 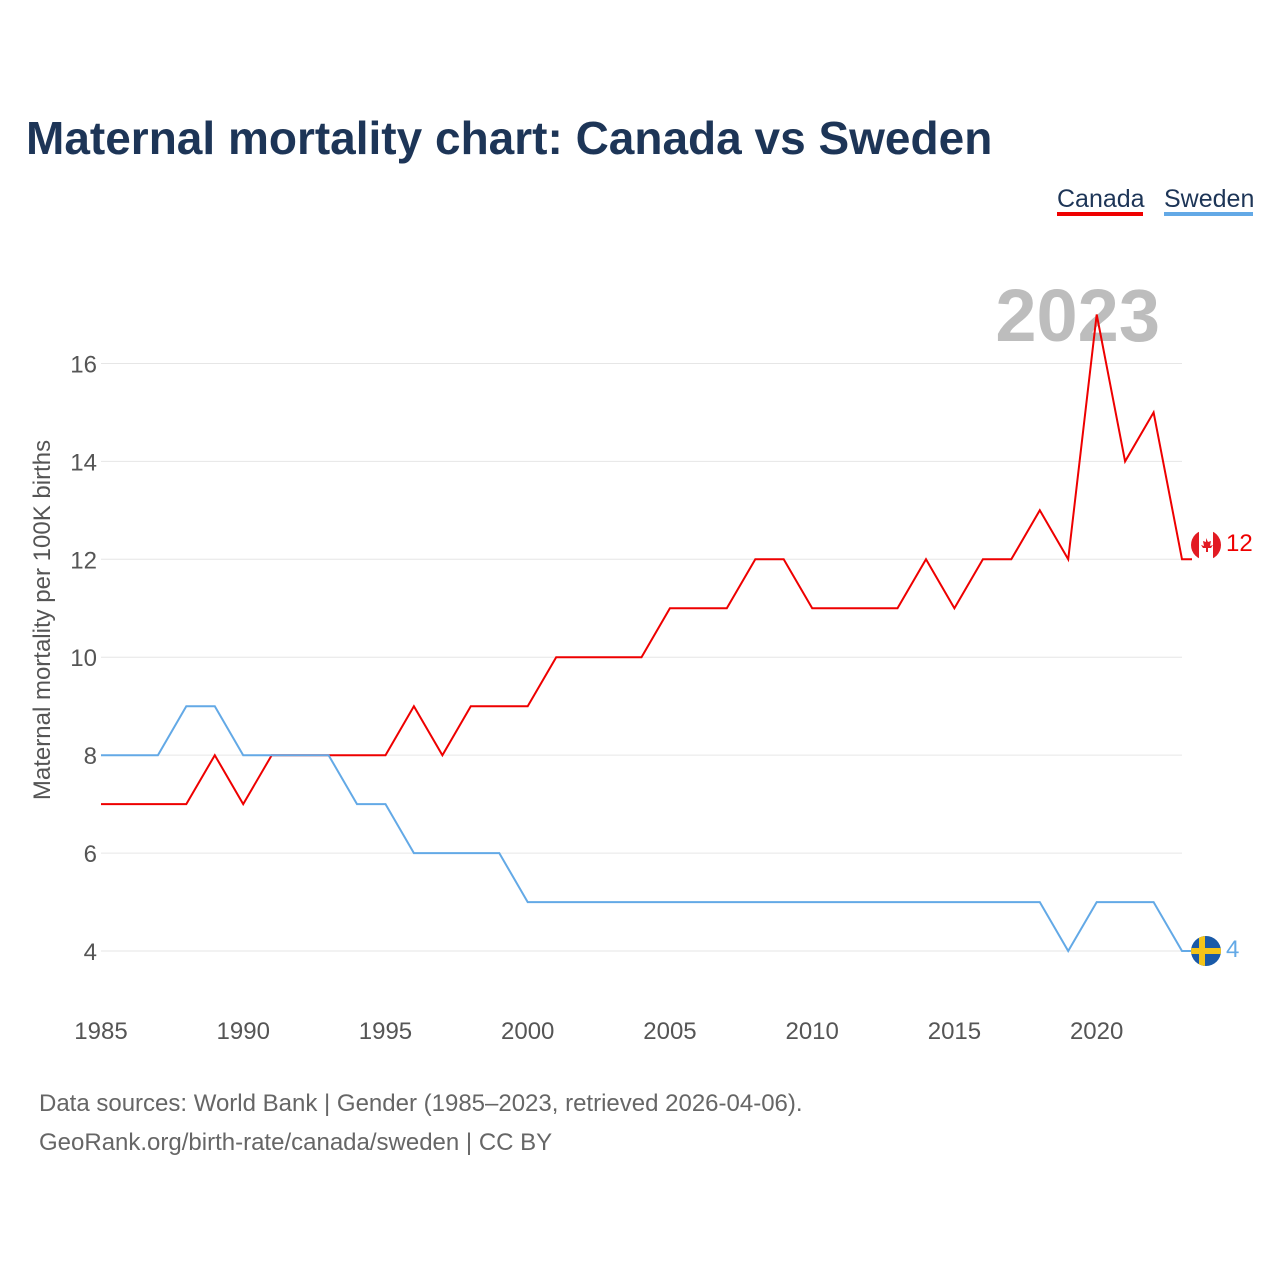 What do you see at coordinates (1077, 315) in the screenshot?
I see `year-watermark: 2023` at bounding box center [1077, 315].